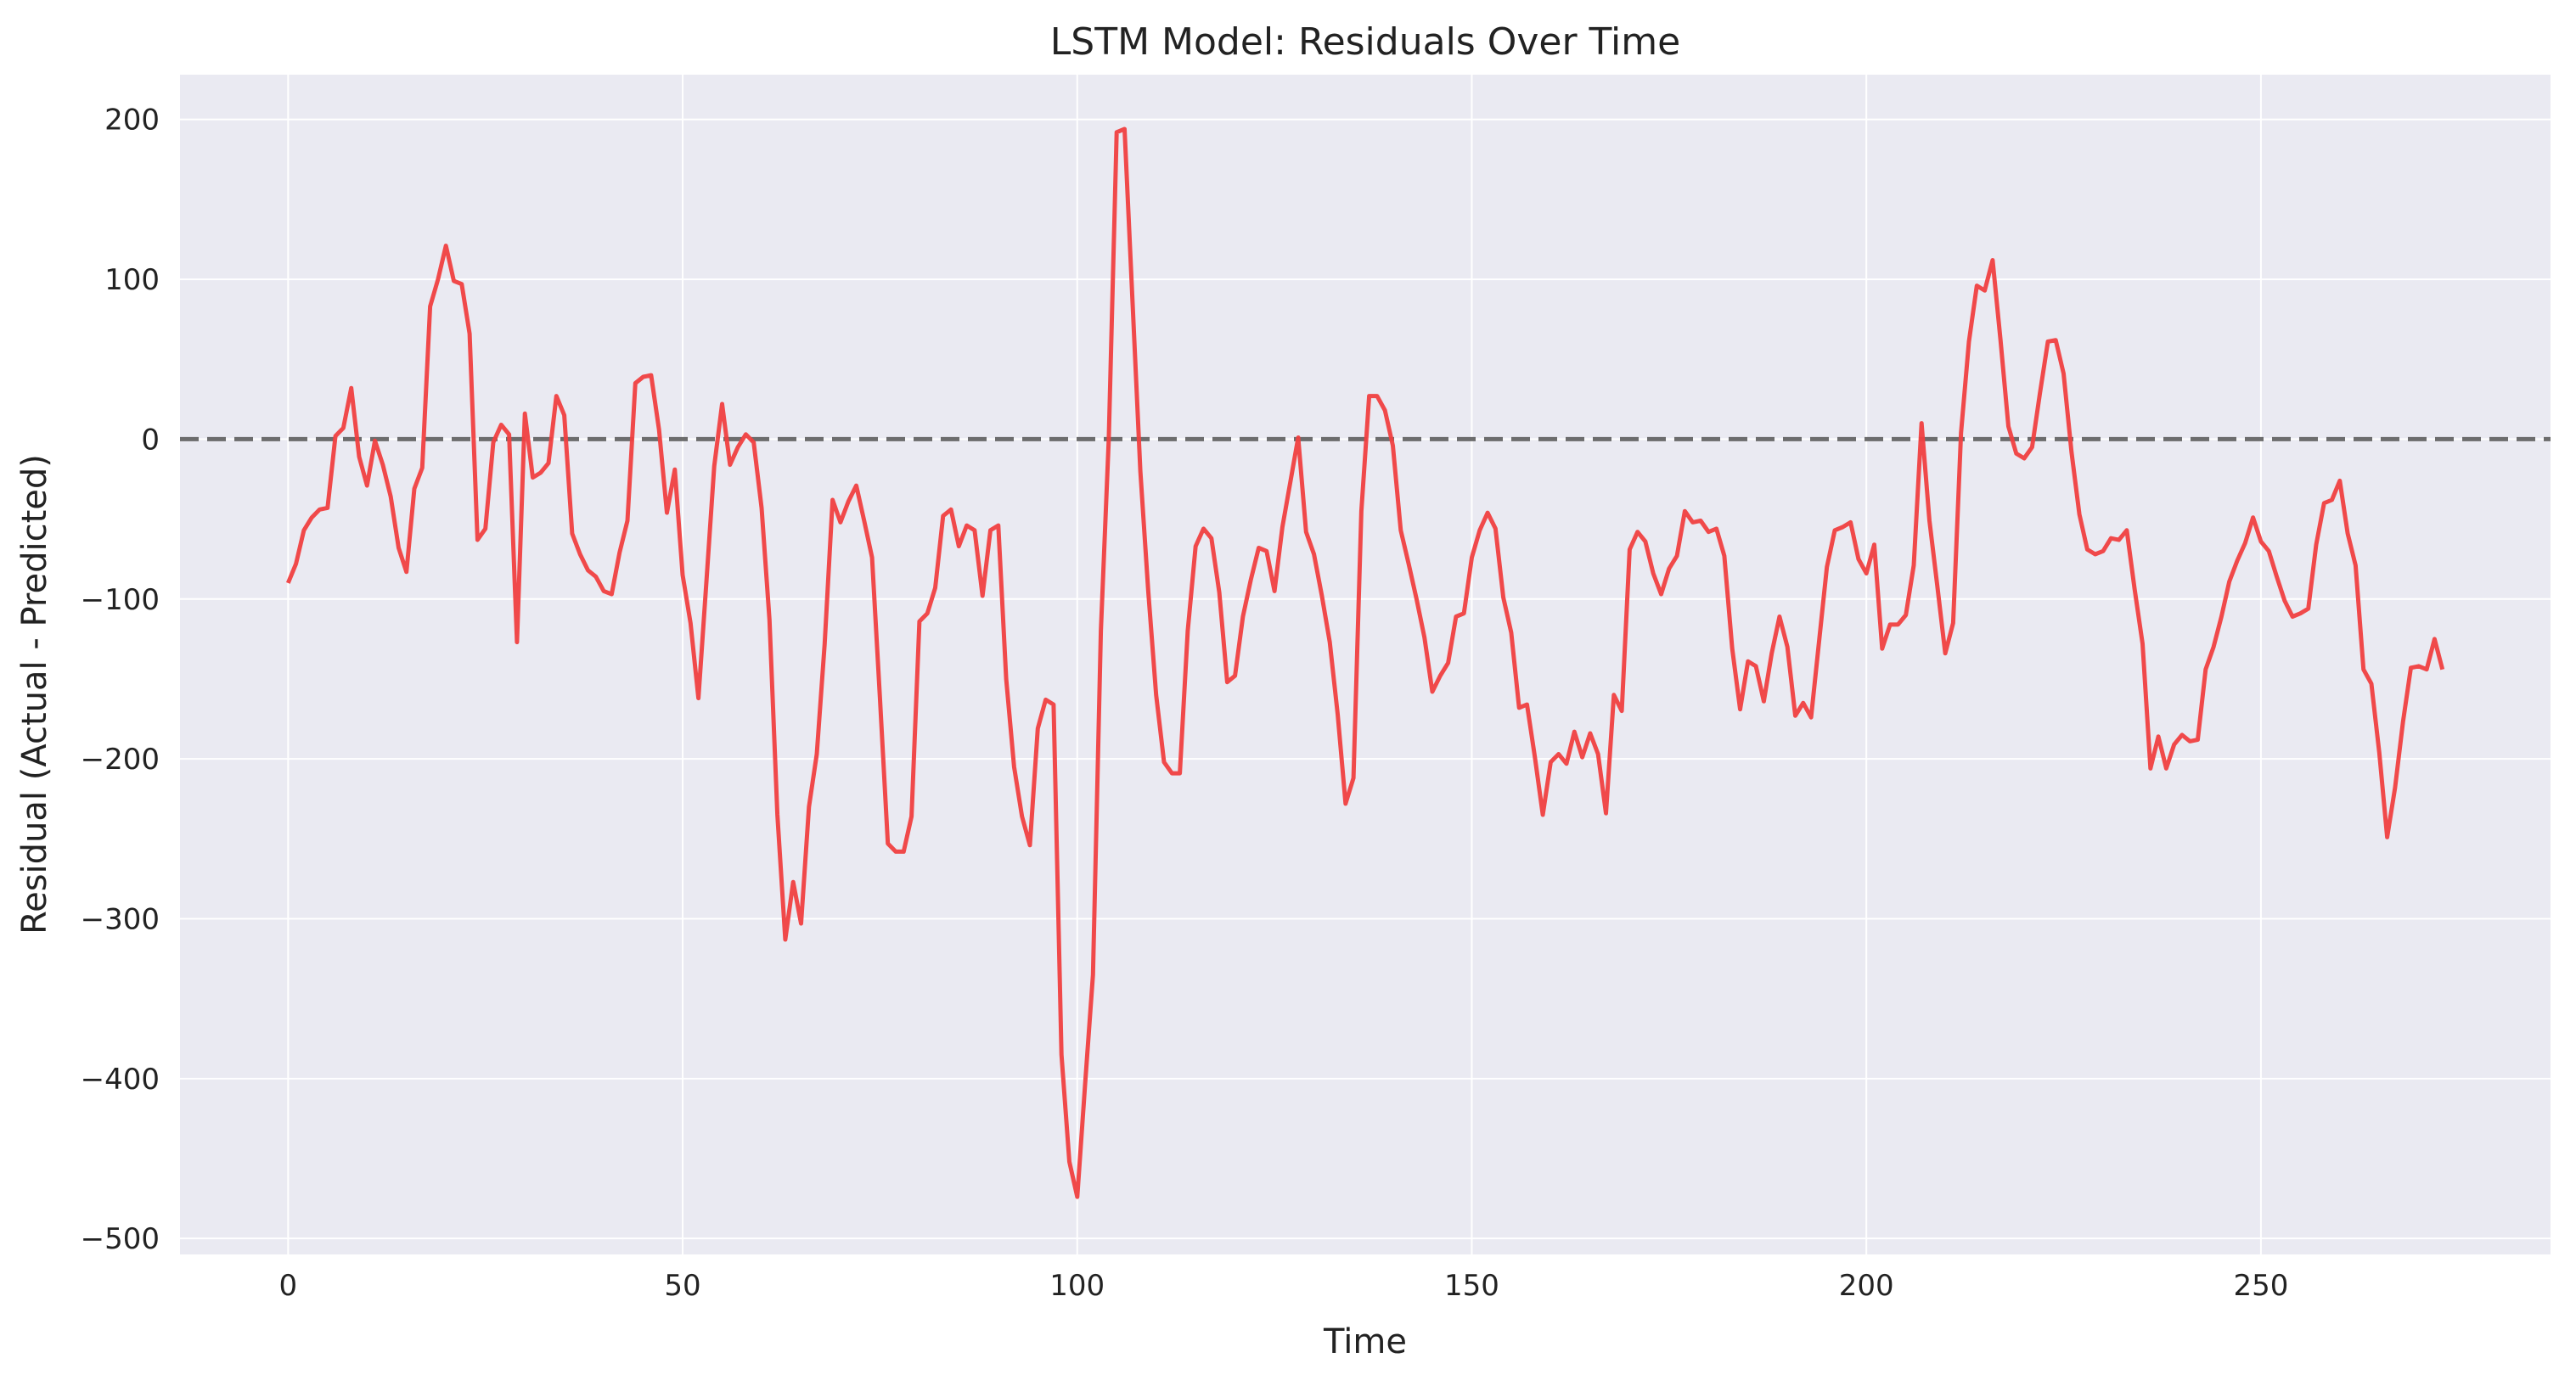 This screenshot has height=1386, width=2576. I want to click on x-tick-label: 150, so click(1471, 1286).